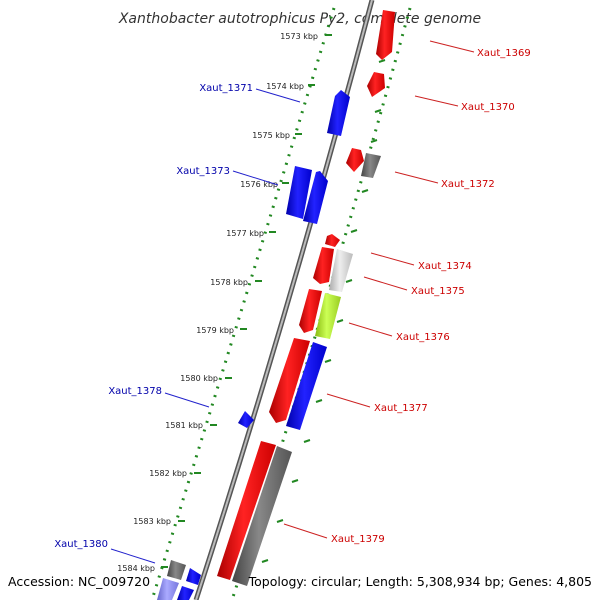 This screenshot has width=600, height=600. Describe the element at coordinates (203, 171) in the screenshot. I see `gene-label: Xaut_1373` at that location.